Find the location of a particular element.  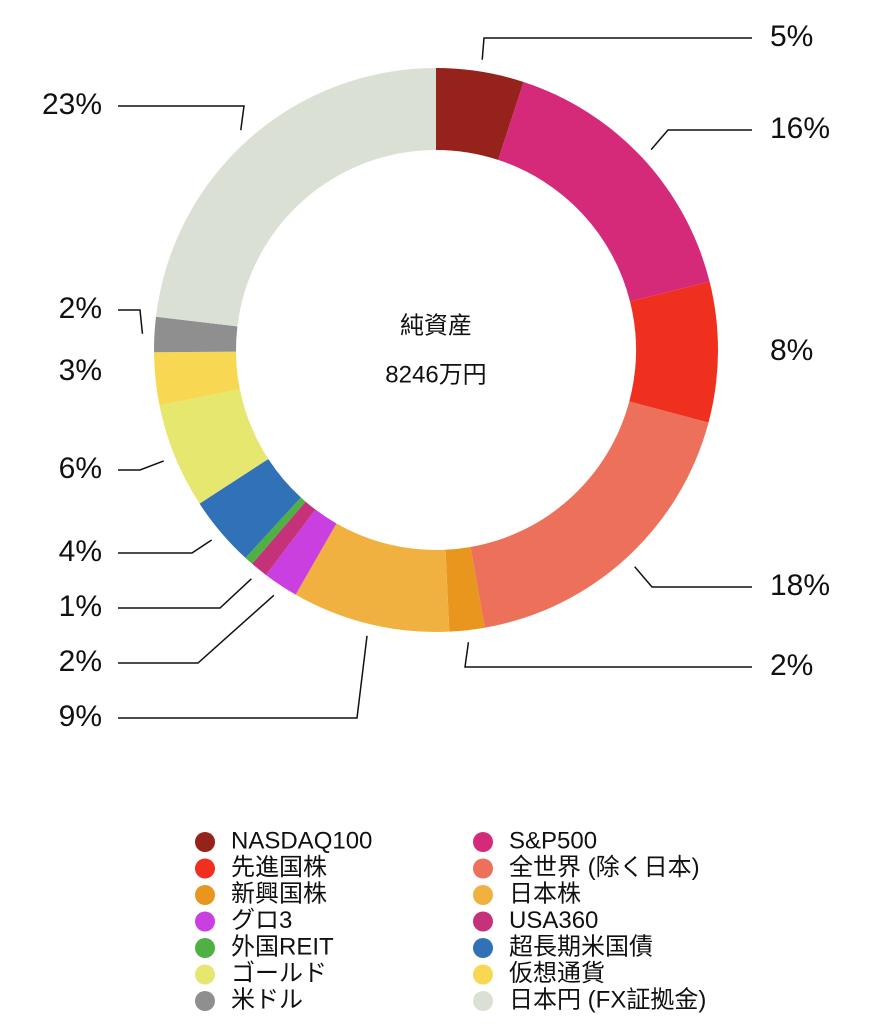

value-label: 4% is located at coordinates (80, 551).